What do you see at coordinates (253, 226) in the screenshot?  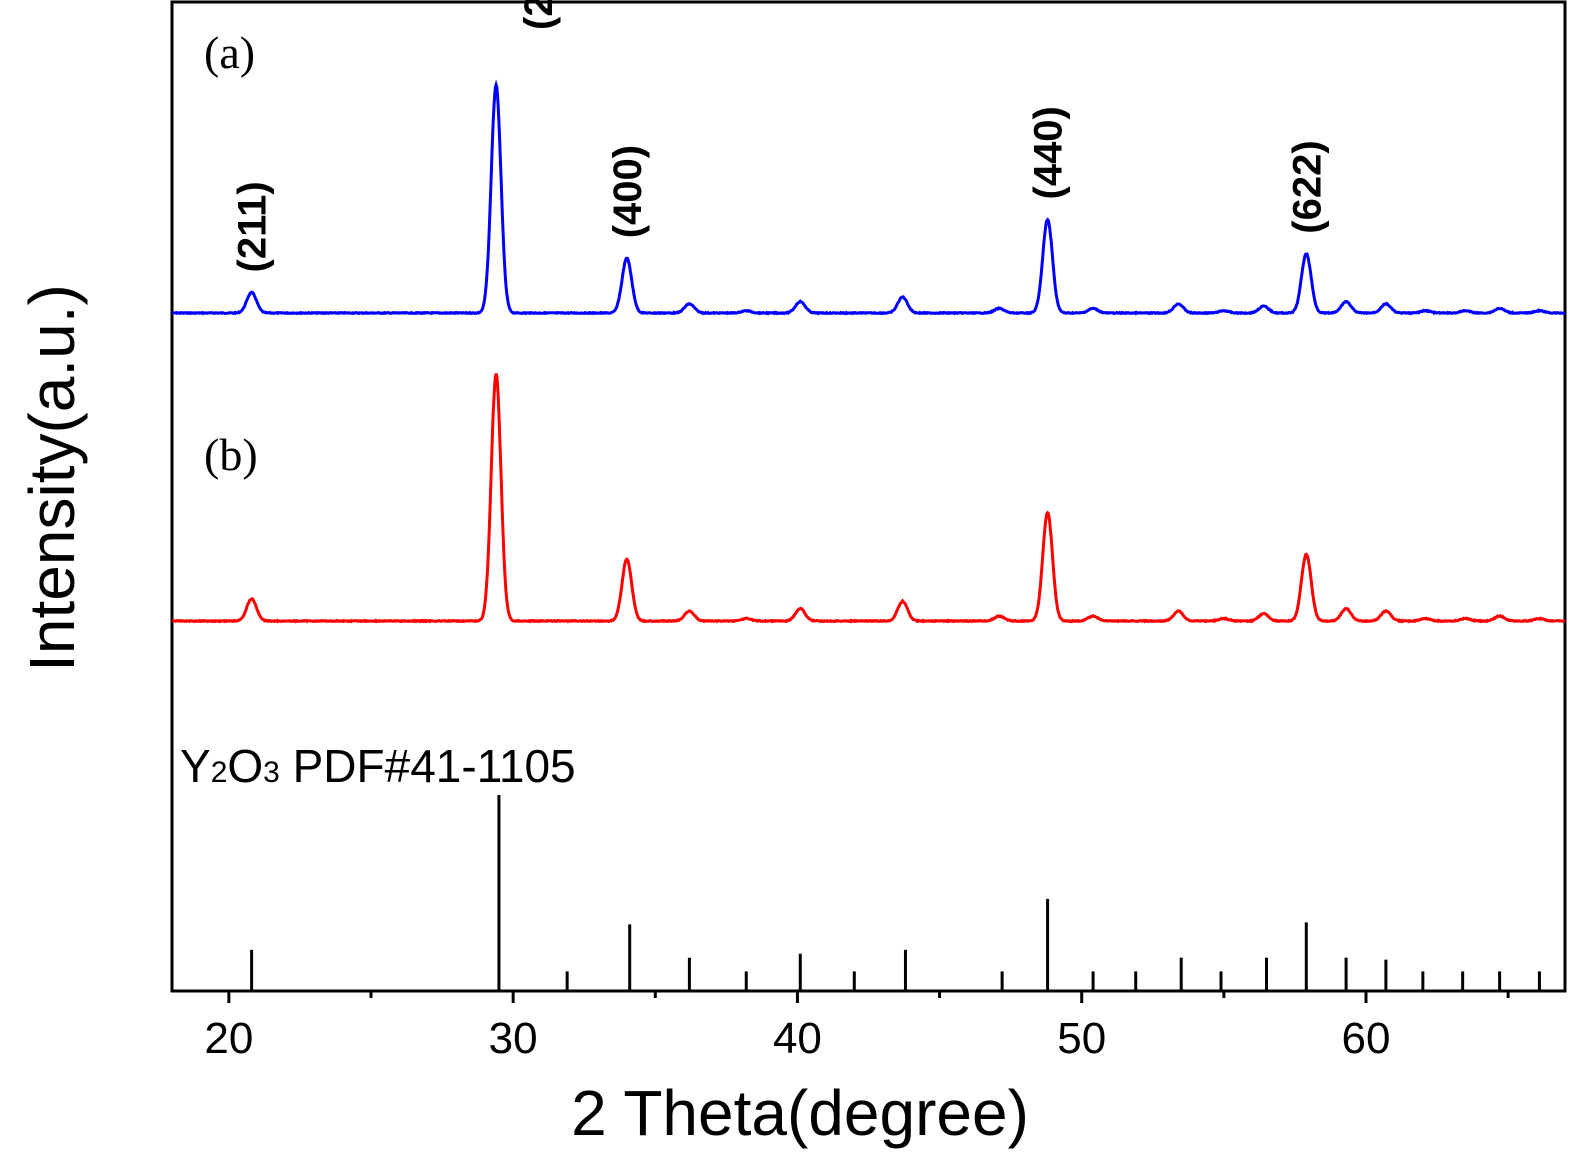 I see `hkl-label: (211)` at bounding box center [253, 226].